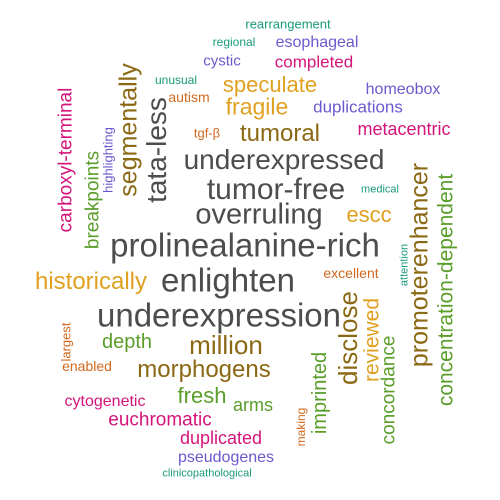 This screenshot has height=500, width=500. What do you see at coordinates (348, 338) in the screenshot?
I see `word-disclose: disclose` at bounding box center [348, 338].